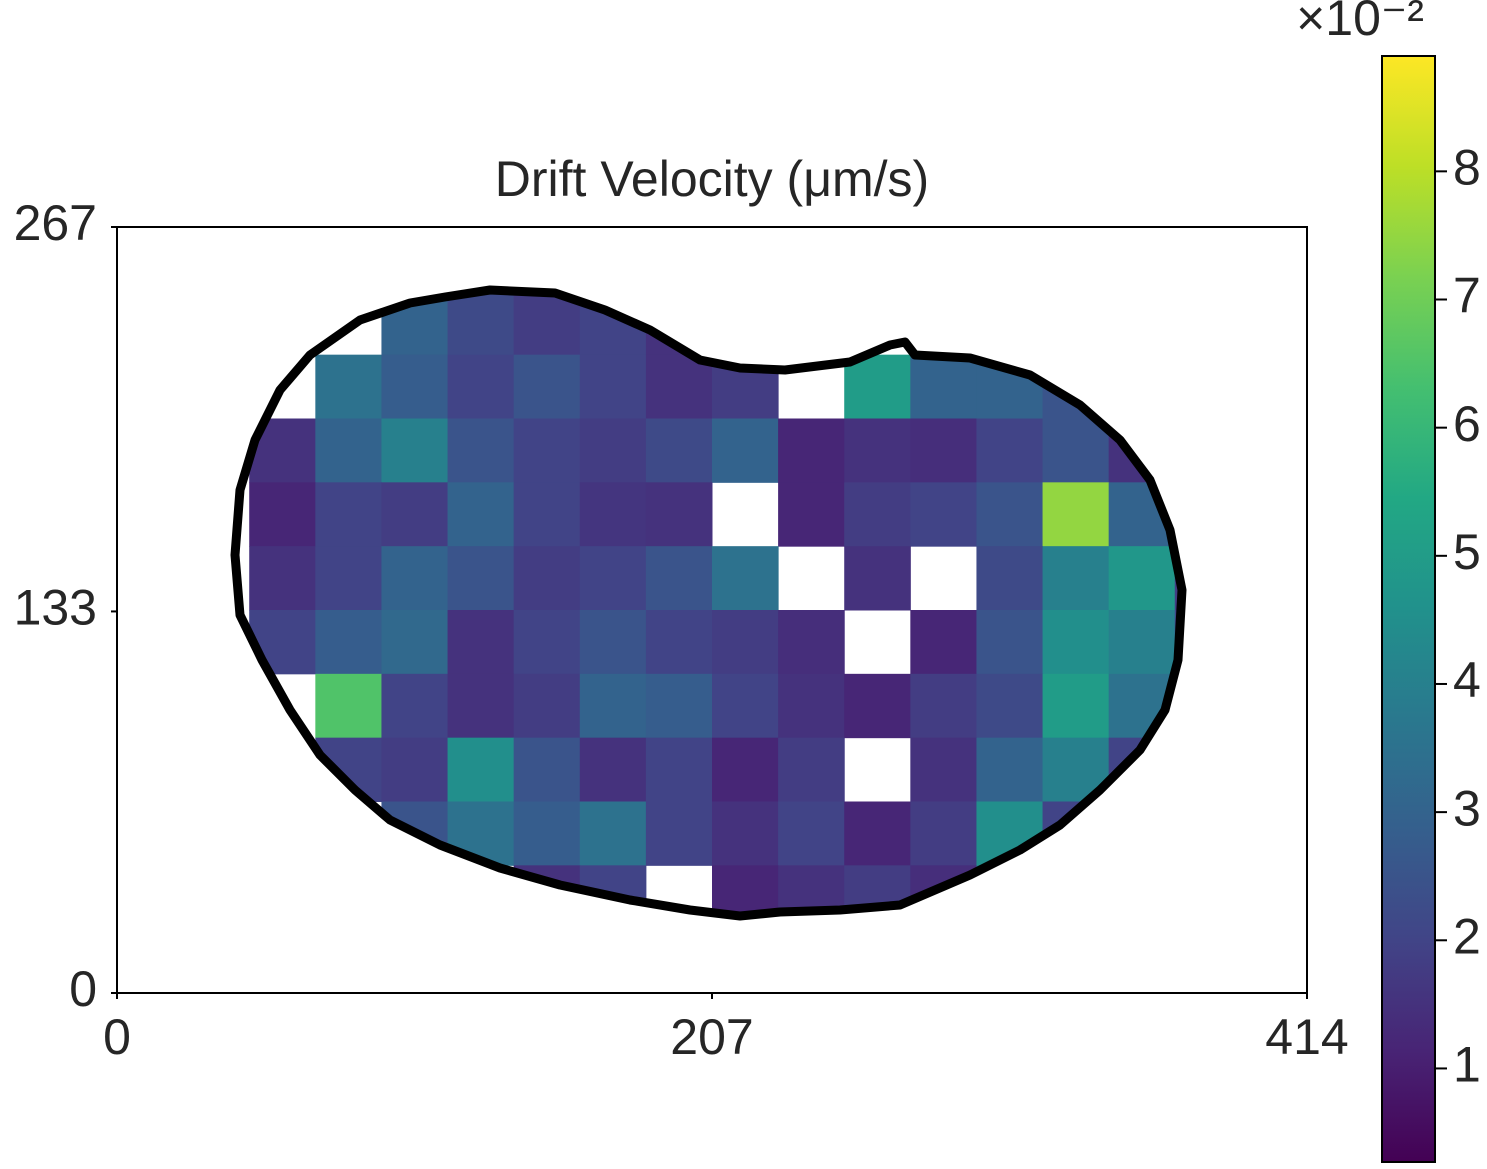 This screenshot has height=1169, width=1487. Describe the element at coordinates (1467, 936) in the screenshot. I see `colorbar-tick-label: 2` at that location.